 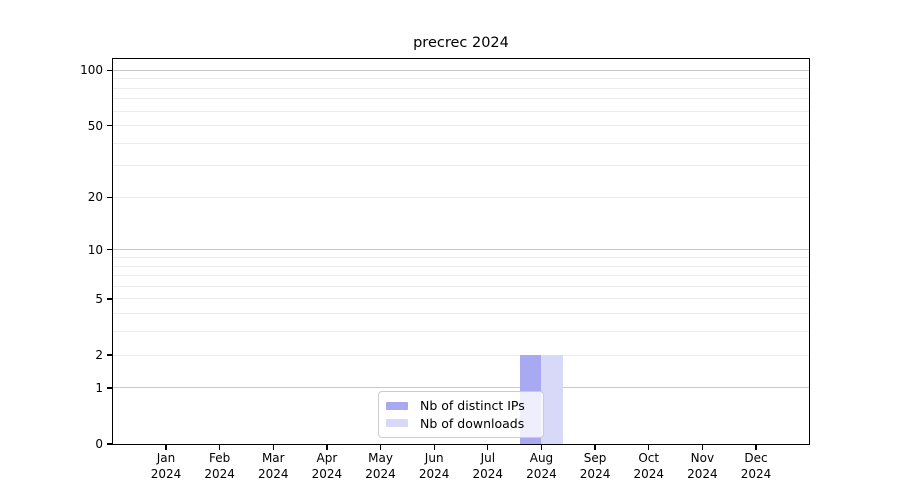 What do you see at coordinates (95, 249) in the screenshot?
I see `y-tick-label: 10` at bounding box center [95, 249].